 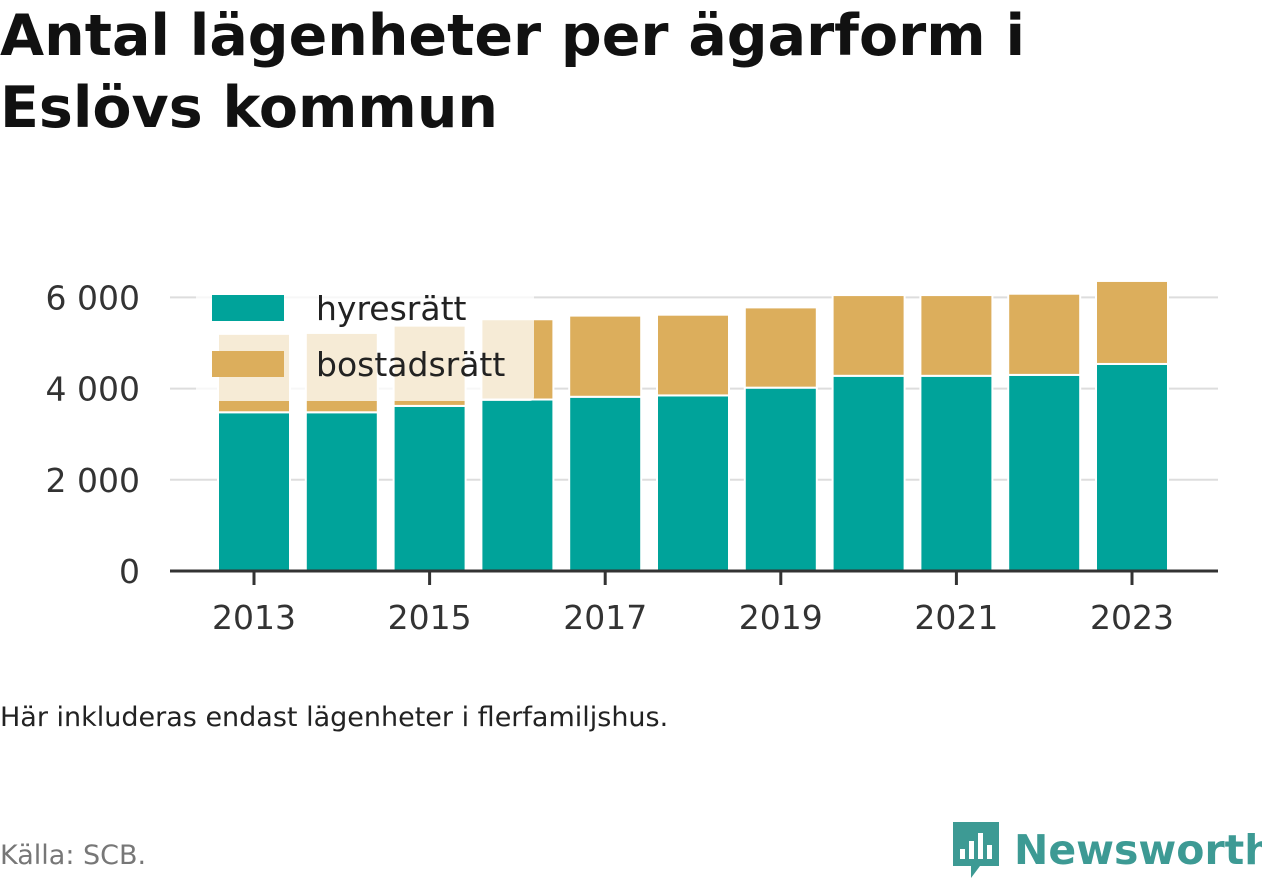 I want to click on newsworthy-logo: Newsworthy, so click(x=1106, y=850).